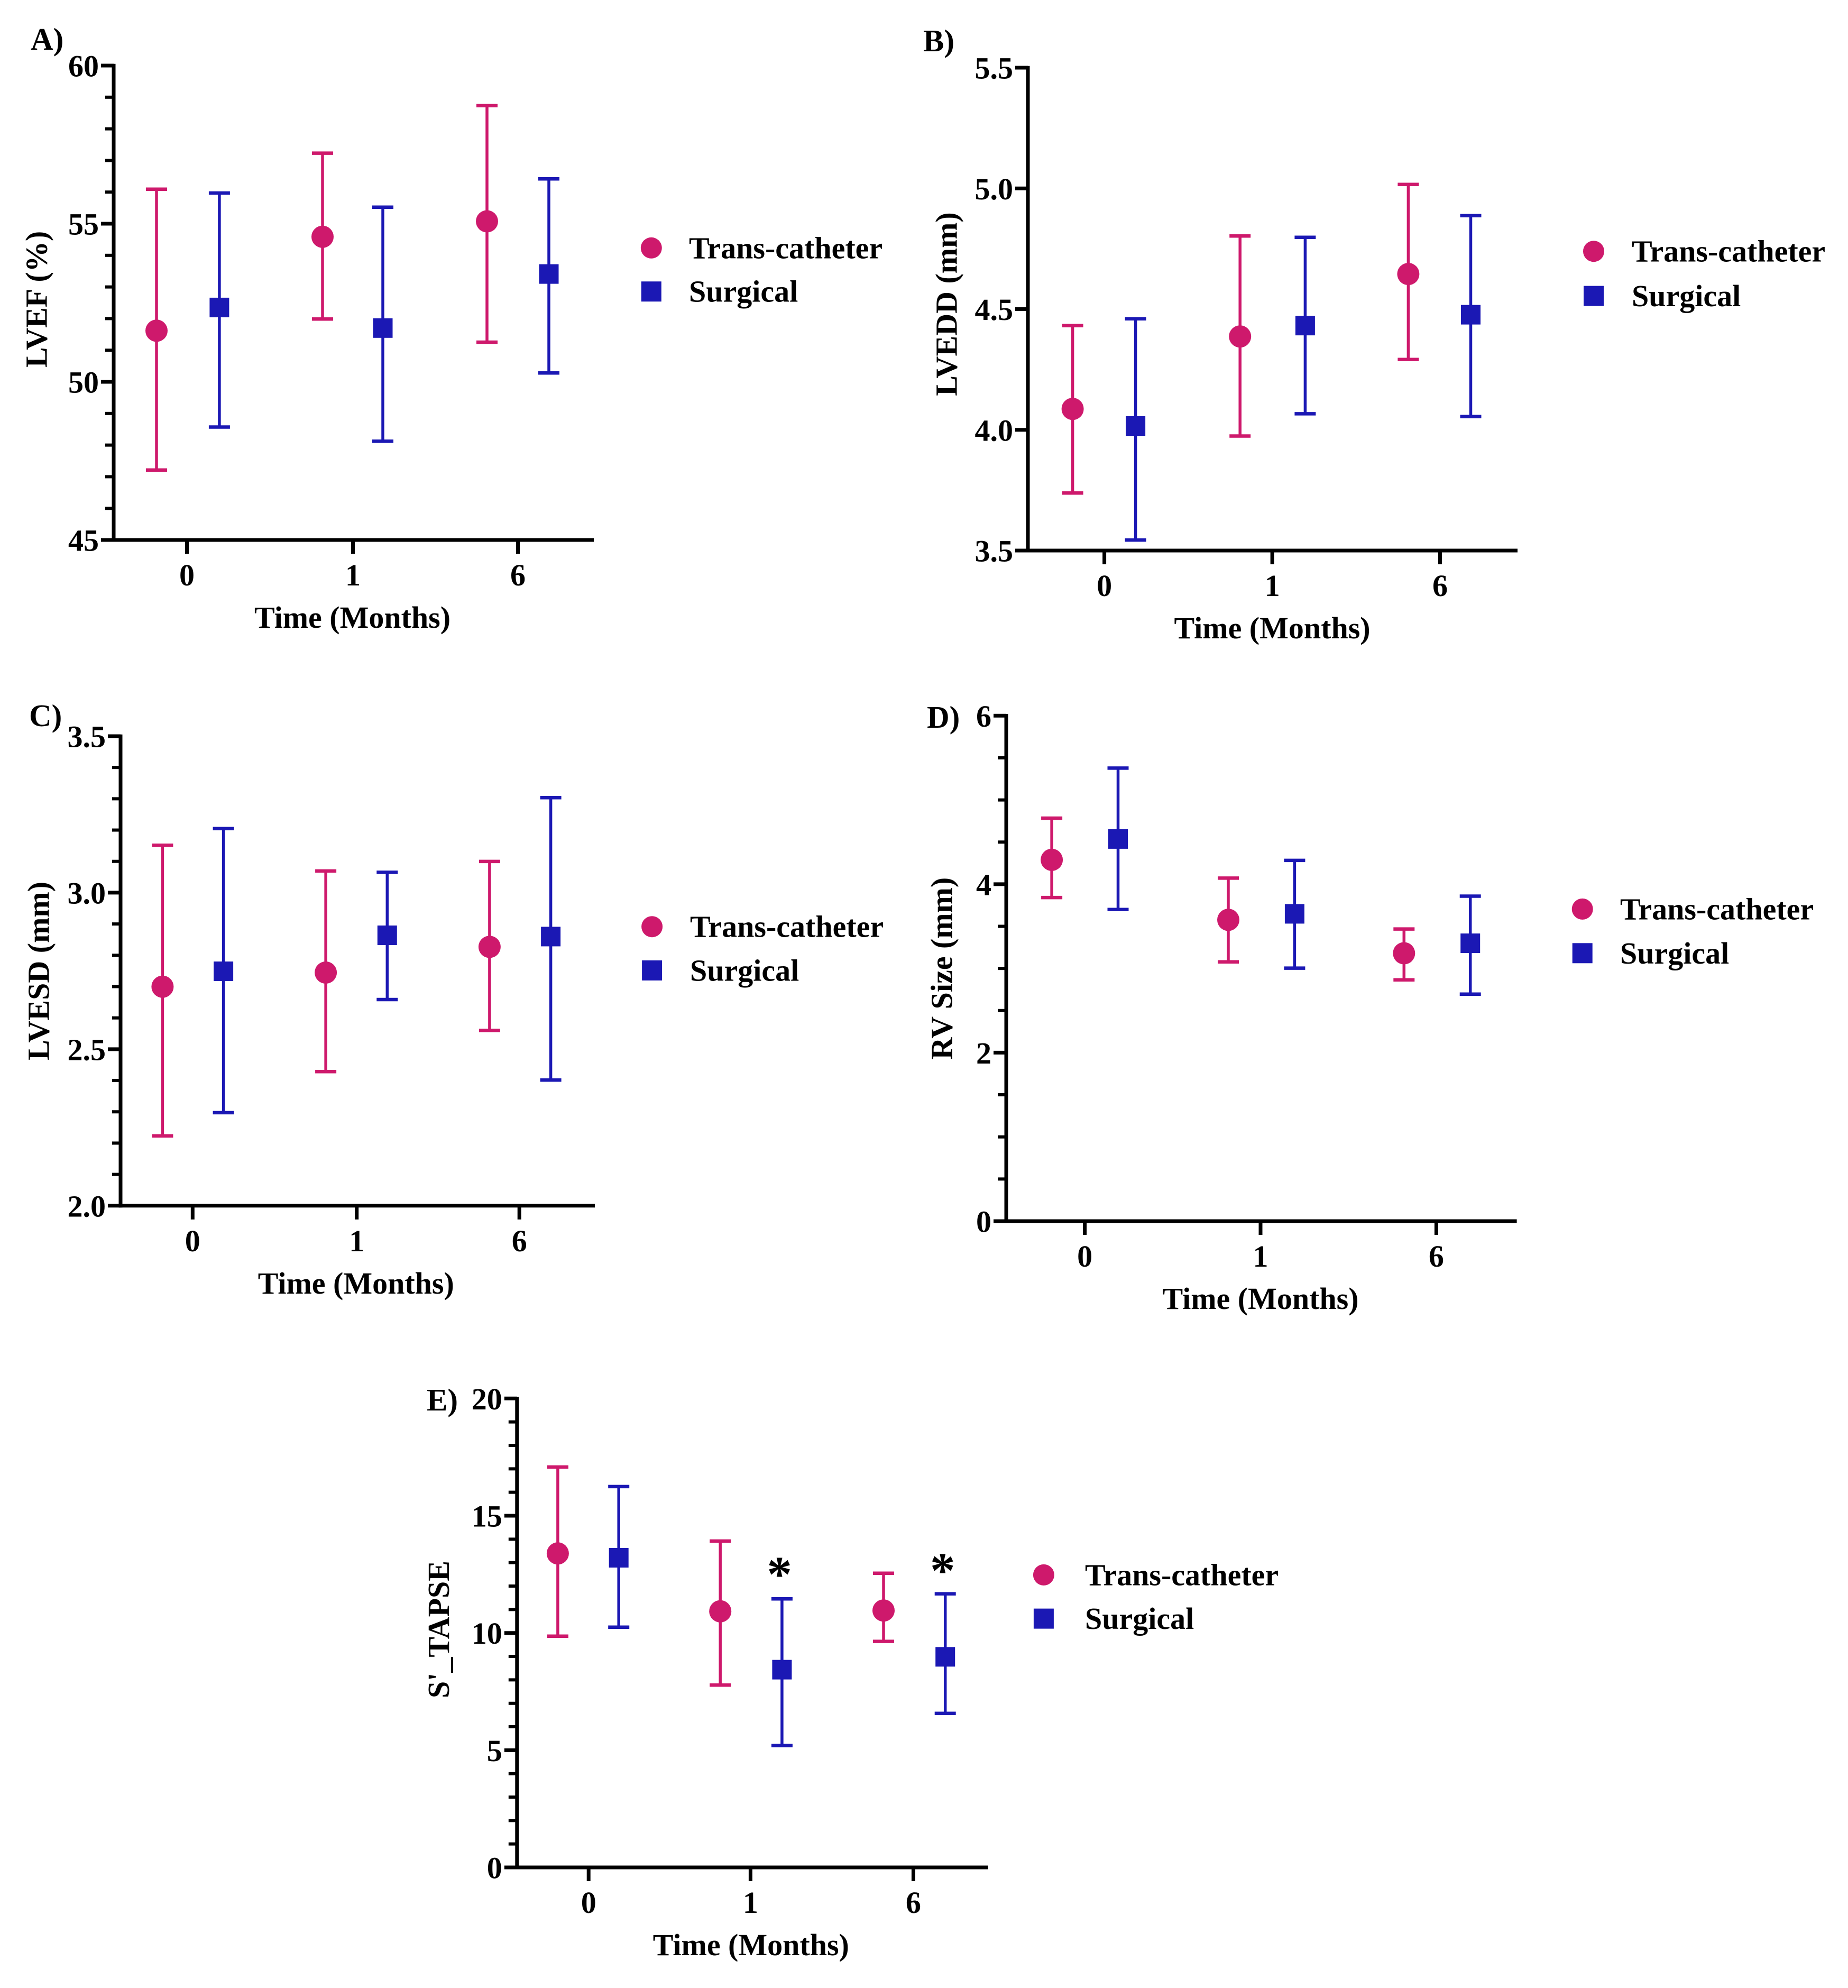 The width and height of the screenshot is (1848, 1988). Describe the element at coordinates (45, 715) in the screenshot. I see `svg-text: C)` at that location.